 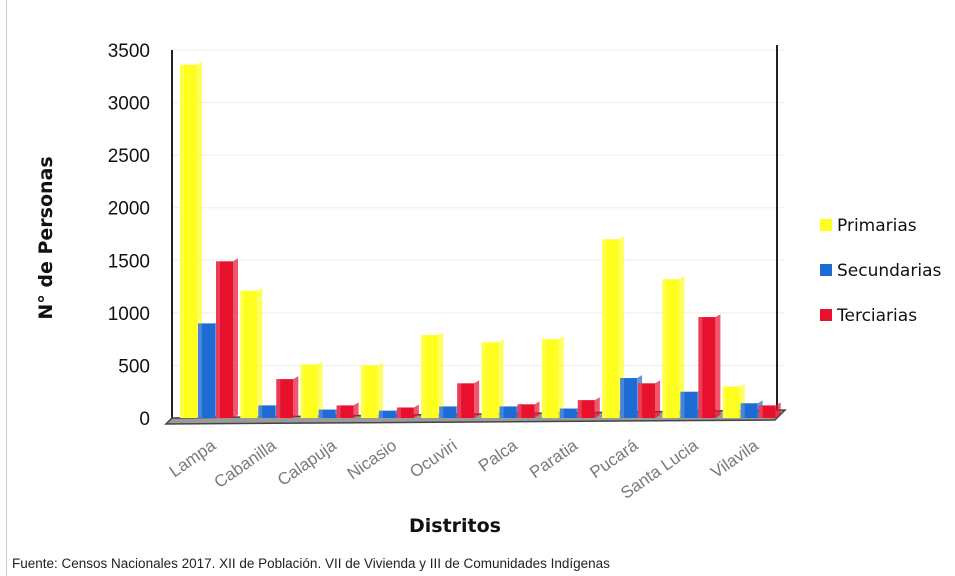 What do you see at coordinates (889, 271) in the screenshot?
I see `legend-label: Secundarias` at bounding box center [889, 271].